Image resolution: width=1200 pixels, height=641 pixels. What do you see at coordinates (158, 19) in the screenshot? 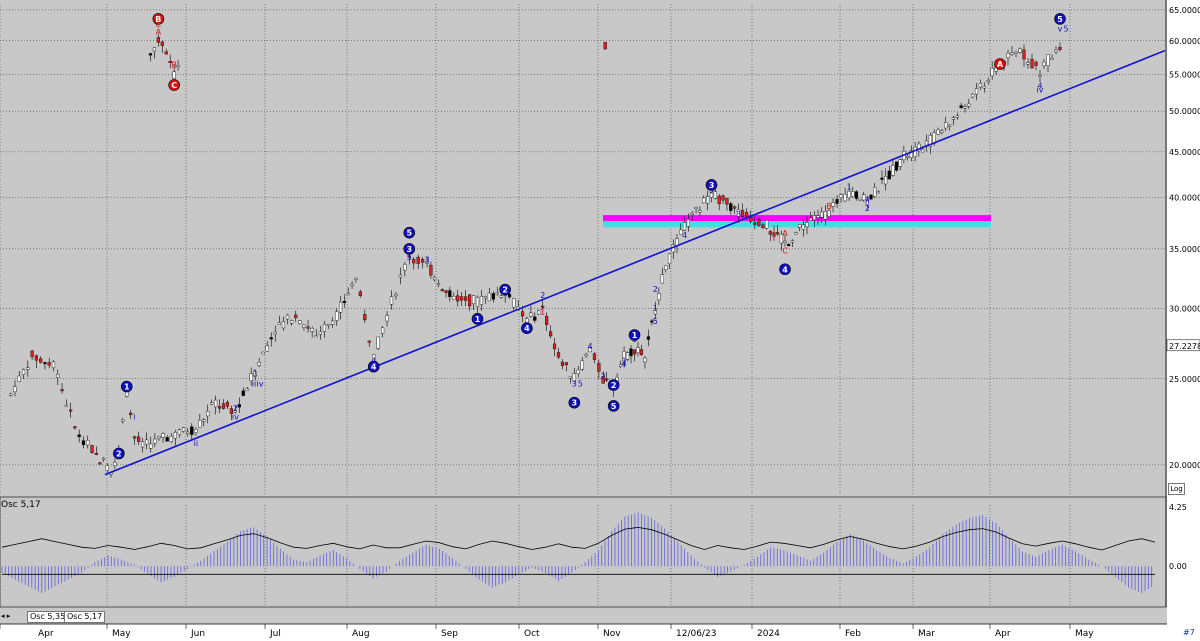
I see `circled-wave-label: B` at bounding box center [158, 19].